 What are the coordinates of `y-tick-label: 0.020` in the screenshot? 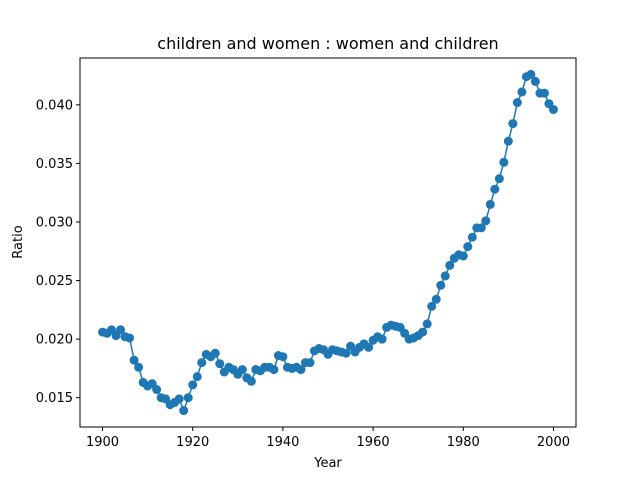 It's located at (54, 340).